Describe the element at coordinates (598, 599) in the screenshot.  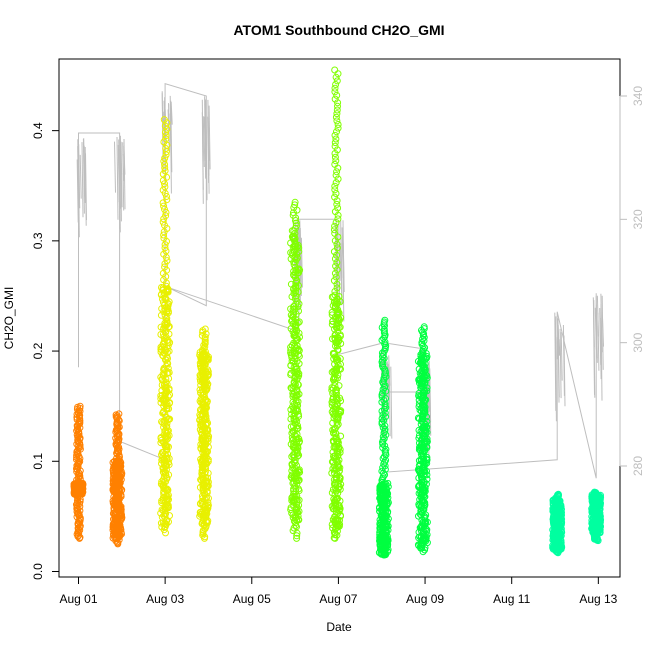
I see `x-tick-label: Aug 13` at that location.